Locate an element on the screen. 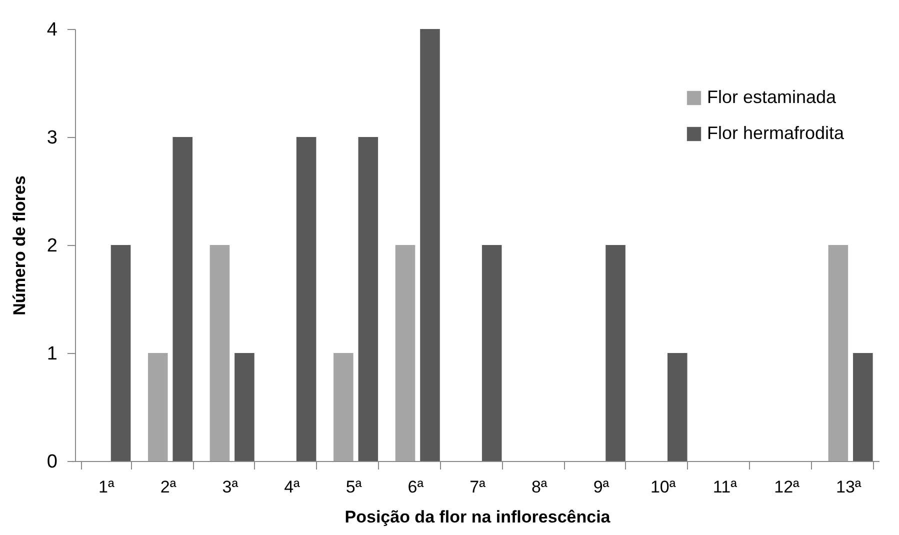 The image size is (899, 535). x-tick-label: 7ª is located at coordinates (478, 487).